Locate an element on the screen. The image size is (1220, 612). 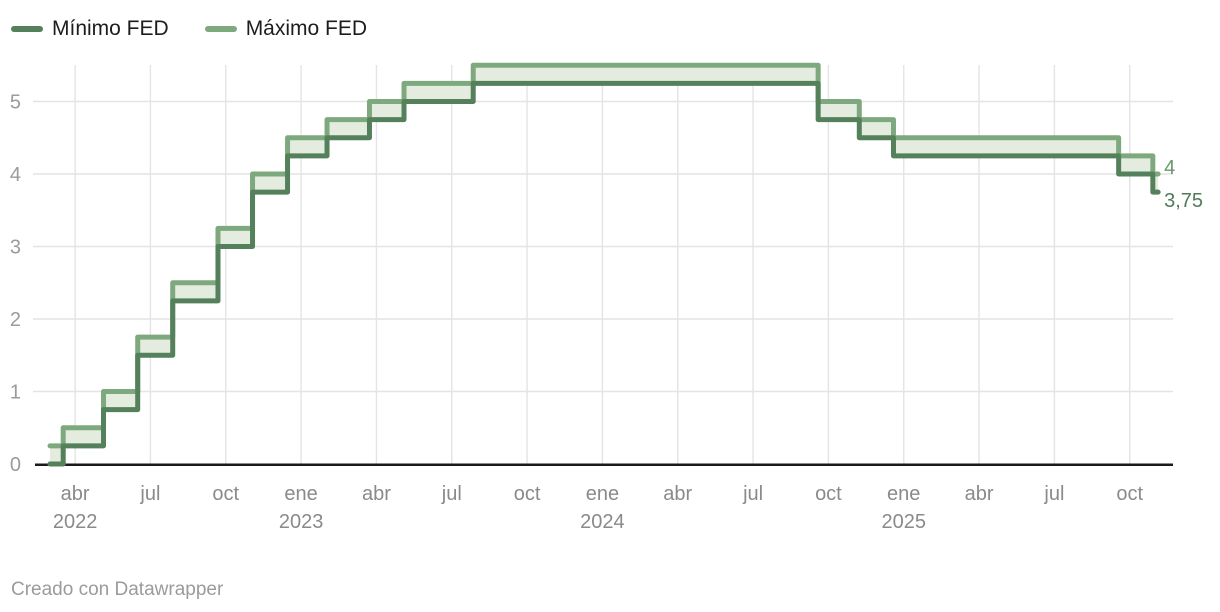
legend-label-minimo: Mínimo FED is located at coordinates (110, 28).